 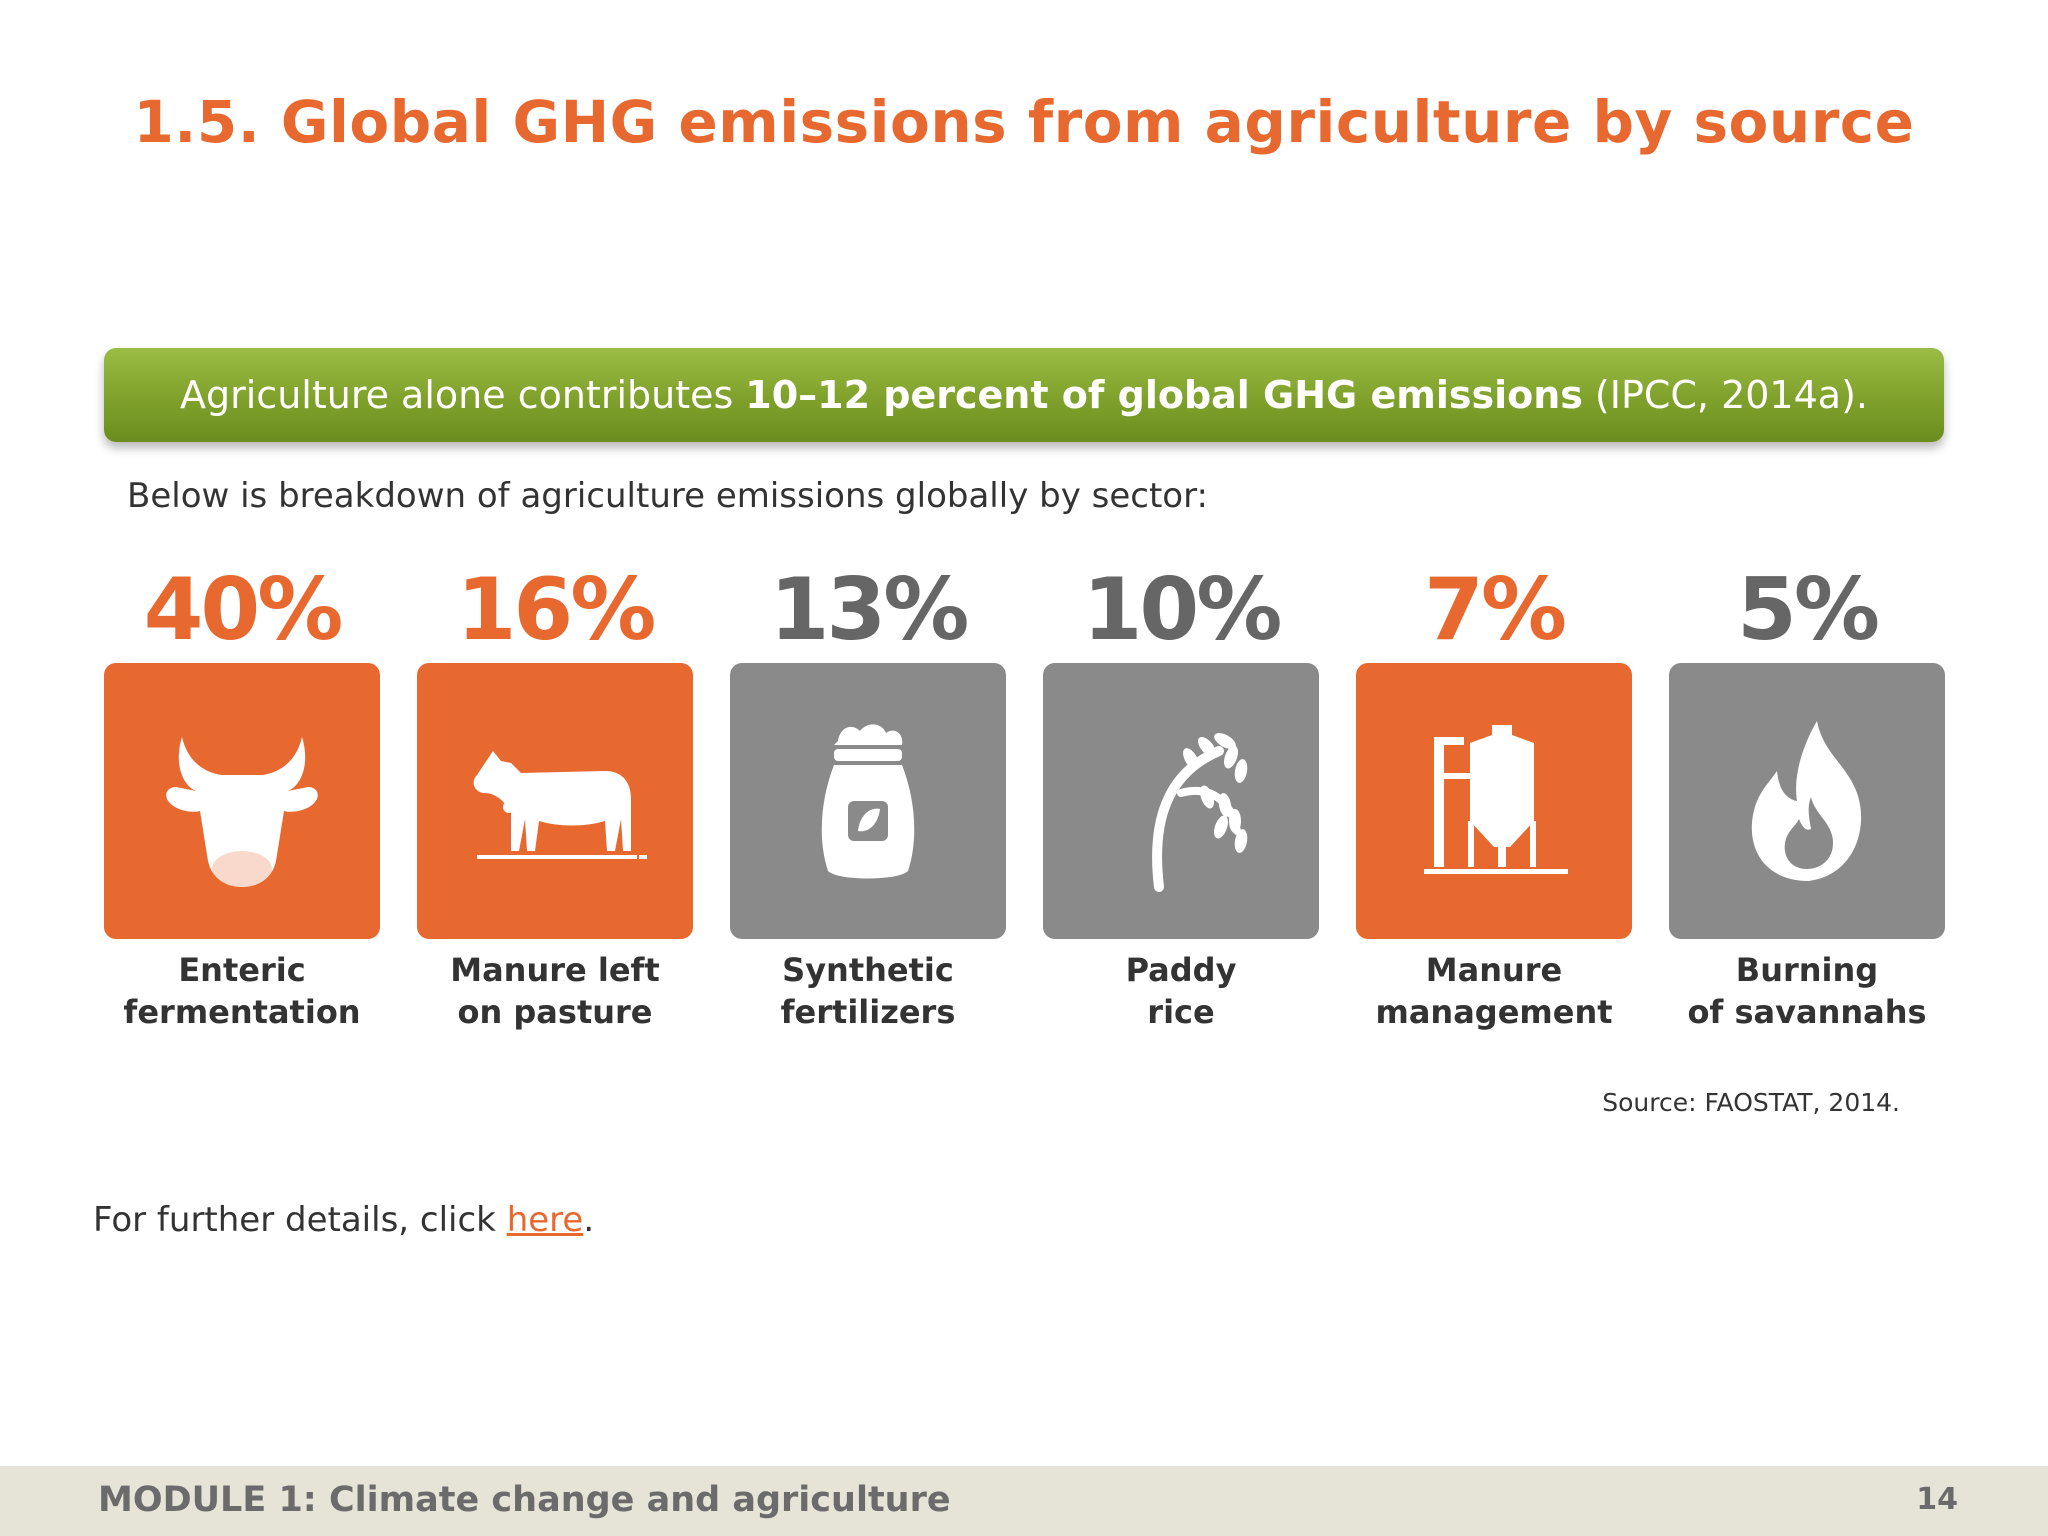 I want to click on banner-suffix: (IPCC, 2014a)., so click(x=1731, y=395).